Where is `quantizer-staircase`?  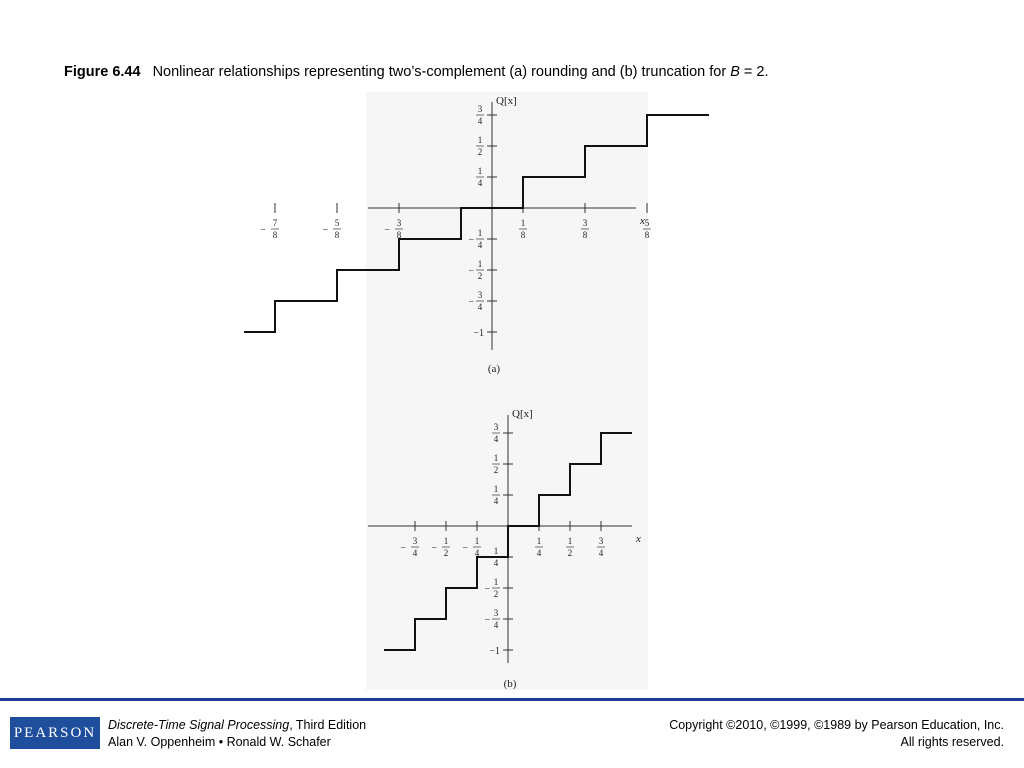 quantizer-staircase is located at coordinates (476, 223).